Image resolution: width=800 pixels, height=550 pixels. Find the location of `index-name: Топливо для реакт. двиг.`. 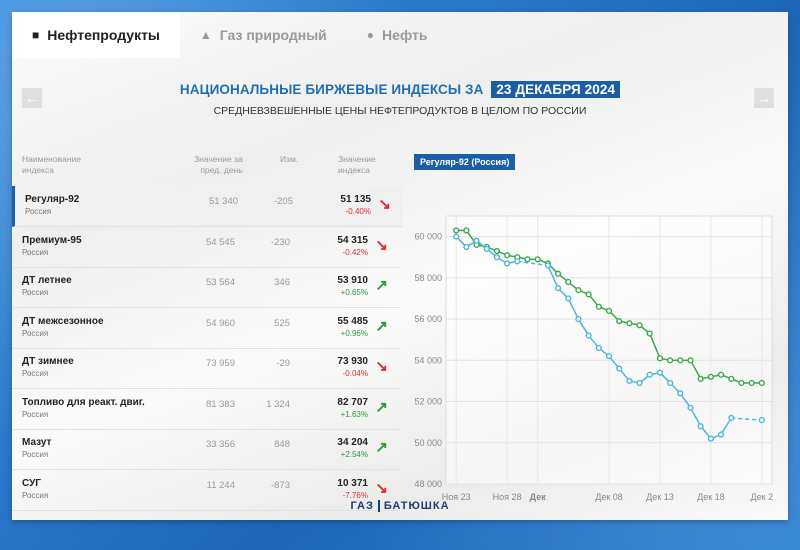

index-name: Топливо для реакт. двиг. is located at coordinates (83, 402).